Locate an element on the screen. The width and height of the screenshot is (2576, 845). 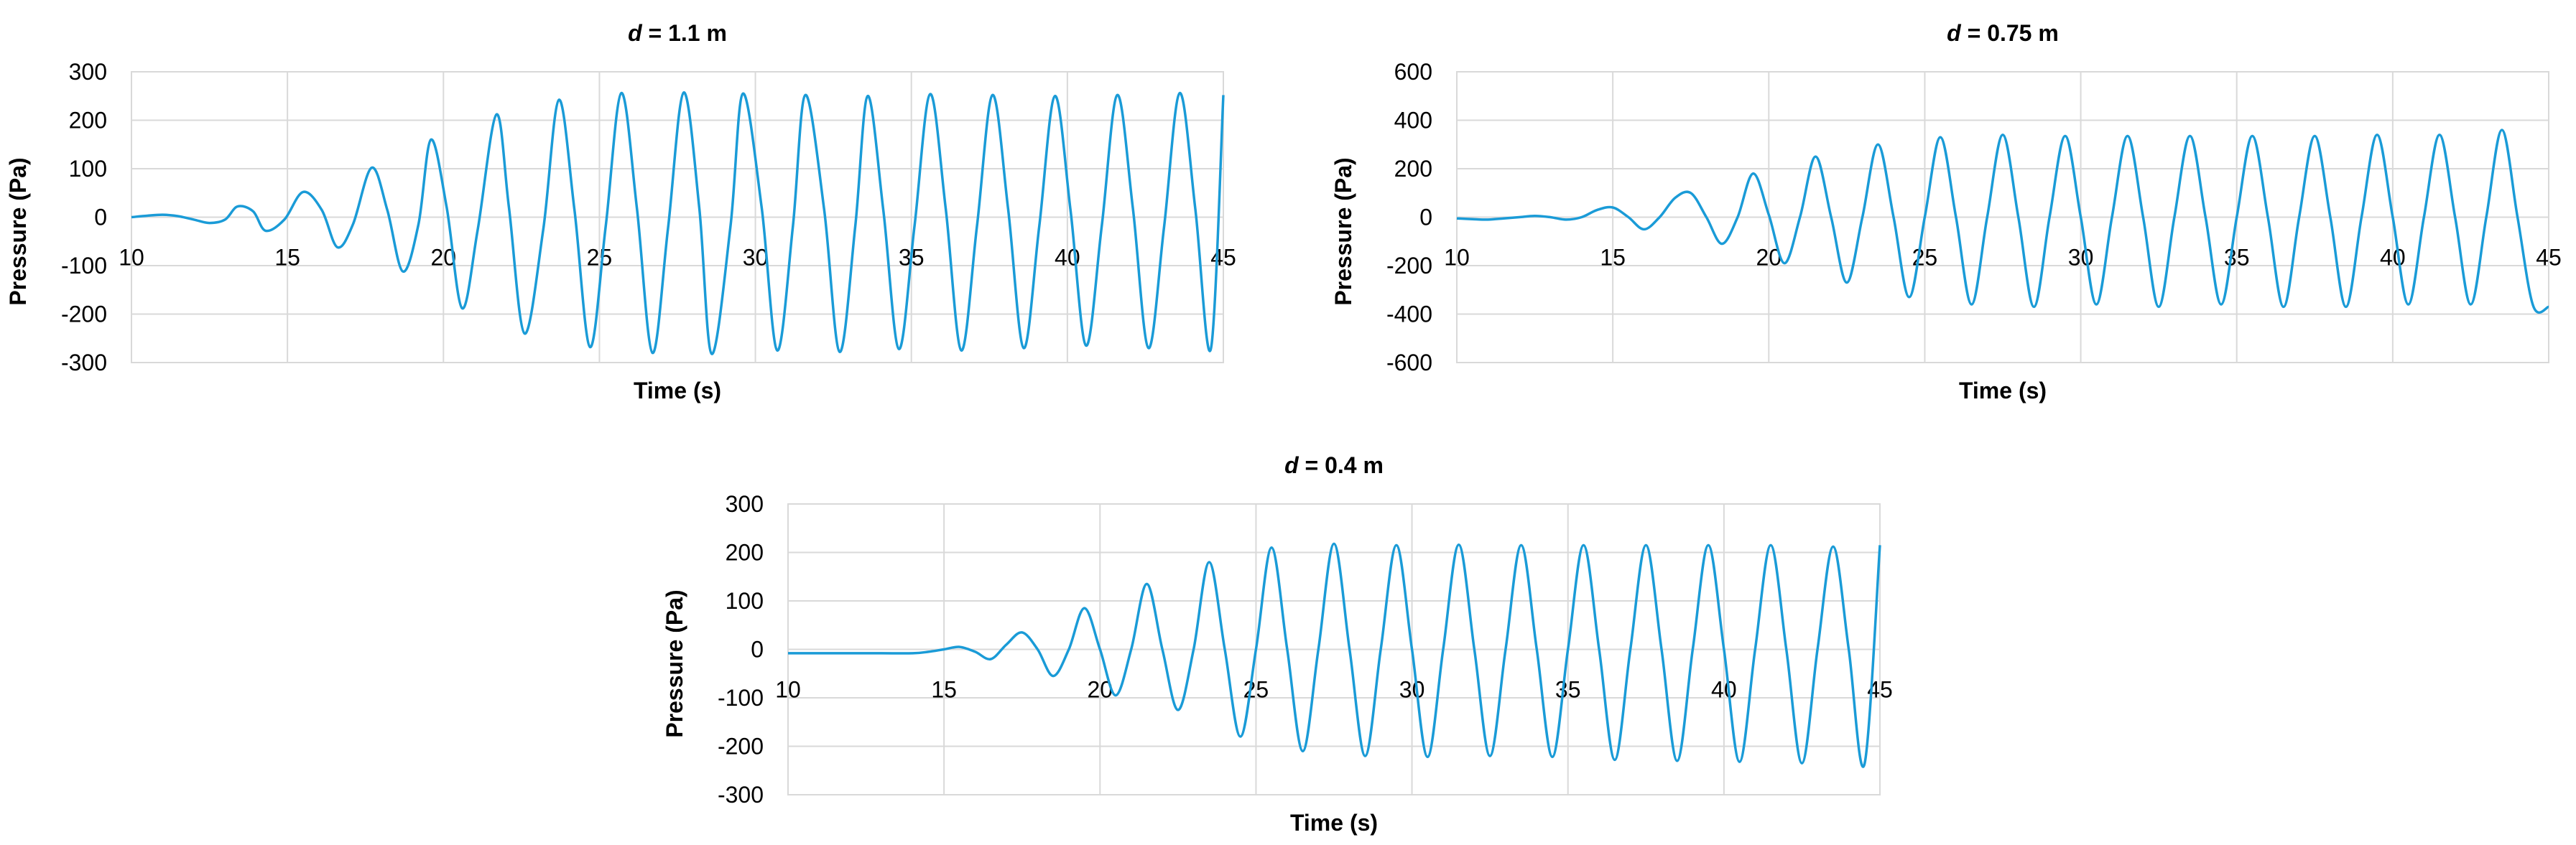
y-tick-label: -400 is located at coordinates (1409, 314).